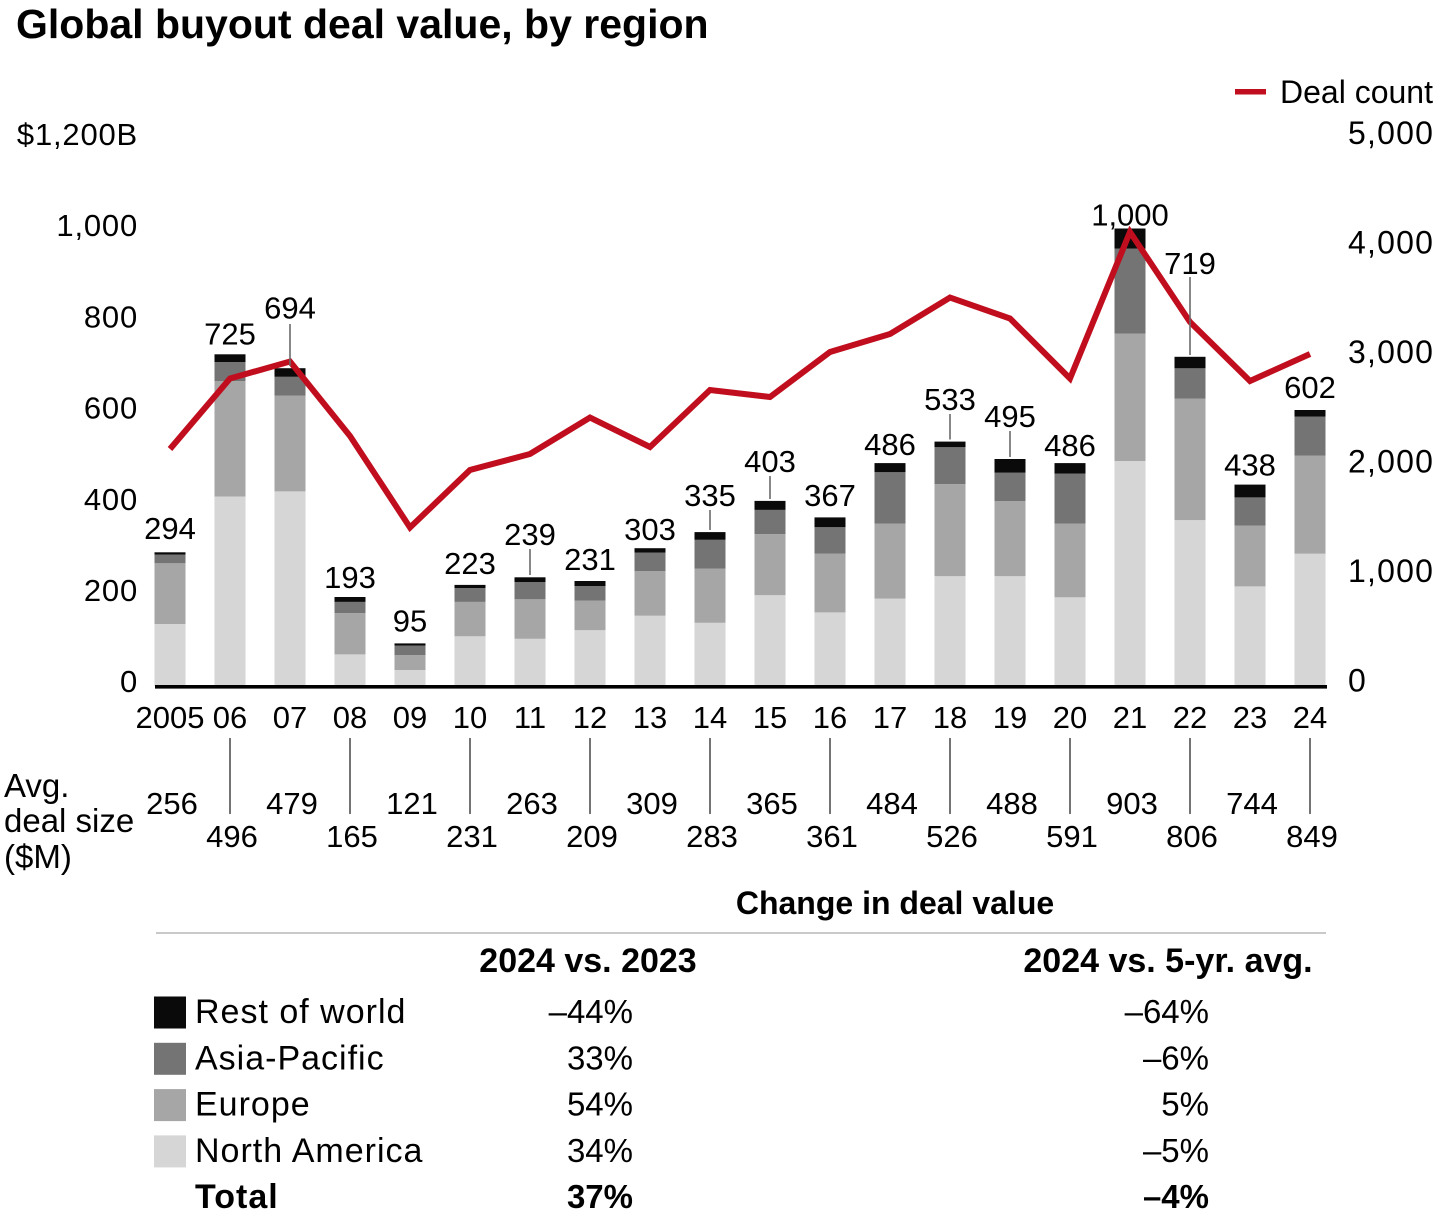 The height and width of the screenshot is (1215, 1440). What do you see at coordinates (600, 1150) in the screenshot?
I see `svg-text: 34%` at bounding box center [600, 1150].